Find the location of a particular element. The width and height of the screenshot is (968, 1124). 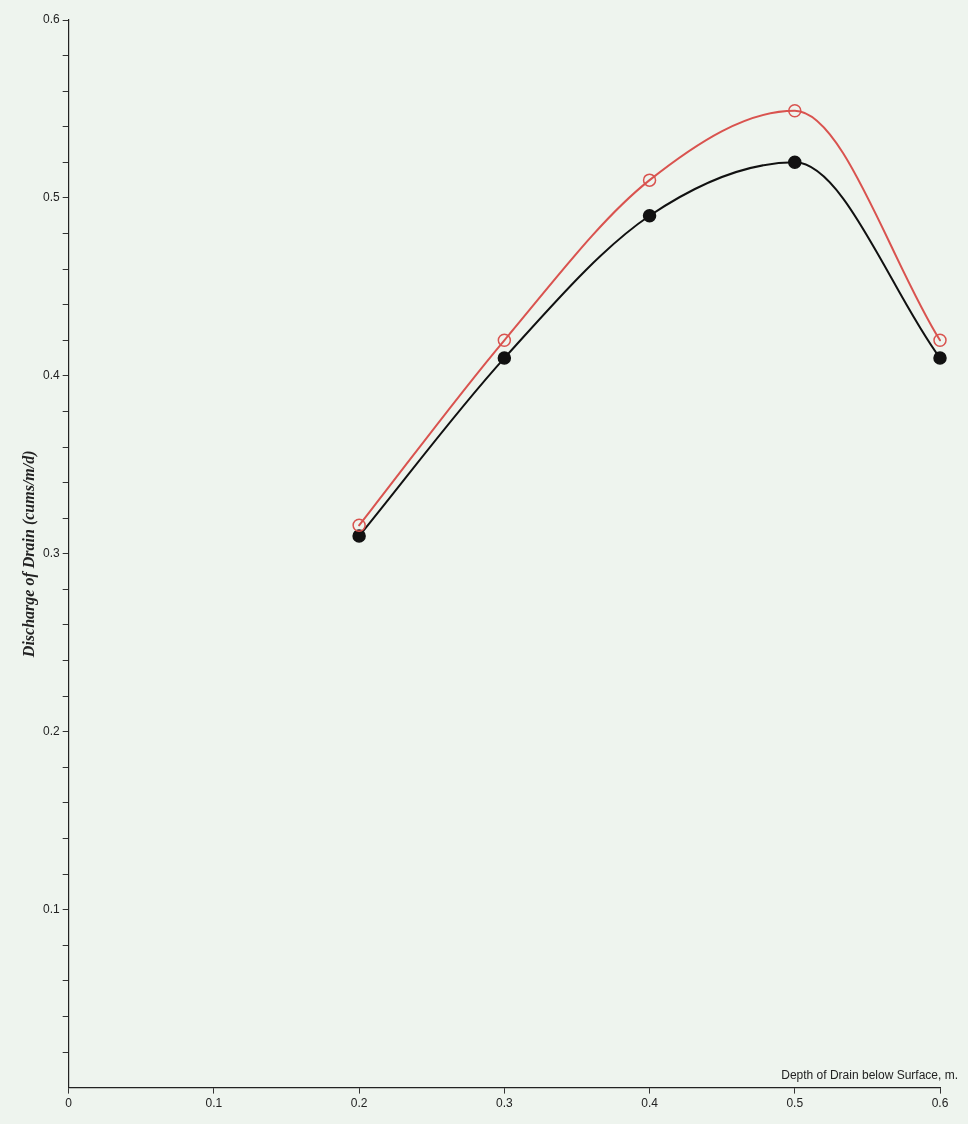

y-tick-label: 0.6 is located at coordinates (51, 19).